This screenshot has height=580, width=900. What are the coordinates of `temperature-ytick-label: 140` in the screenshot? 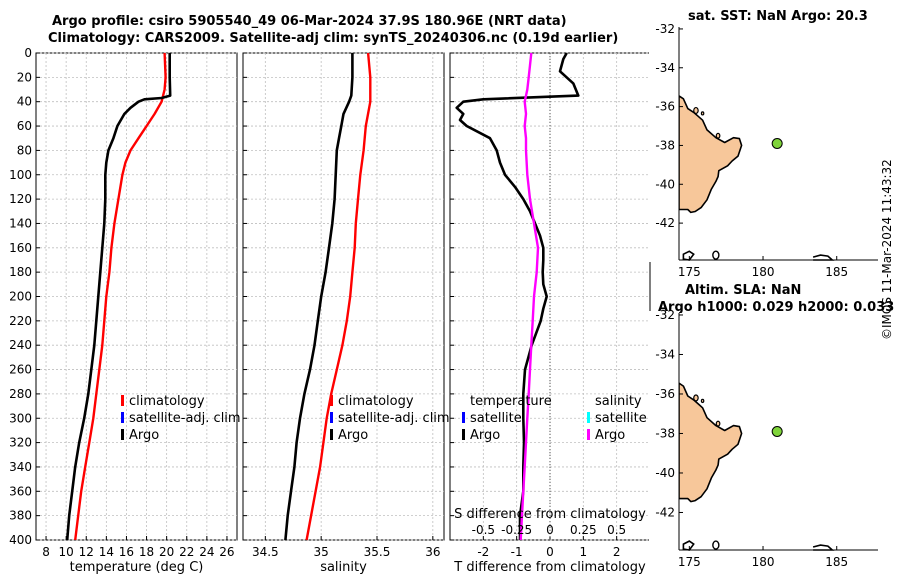 It's located at (20, 223).